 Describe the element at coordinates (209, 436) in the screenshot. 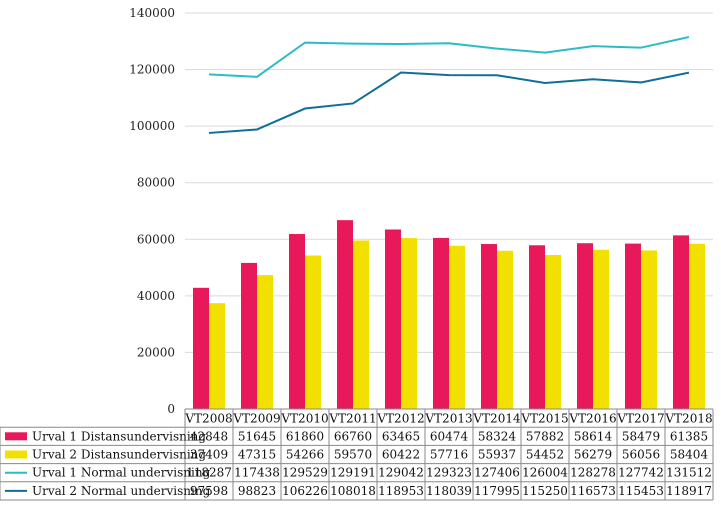

I see `data-label: 42848` at that location.